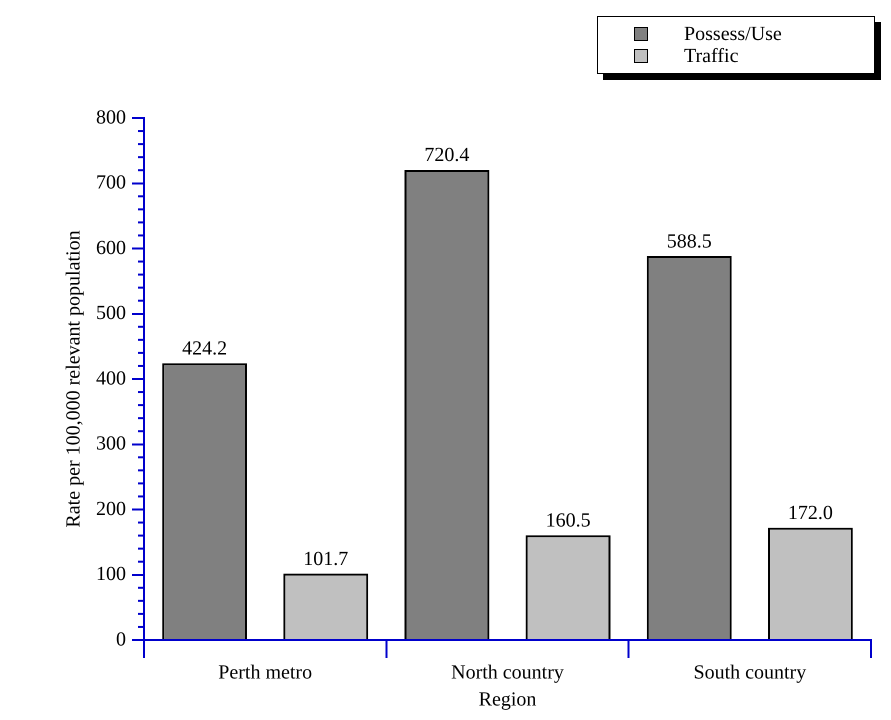  Describe the element at coordinates (810, 513) in the screenshot. I see `data-label: 172.0` at that location.